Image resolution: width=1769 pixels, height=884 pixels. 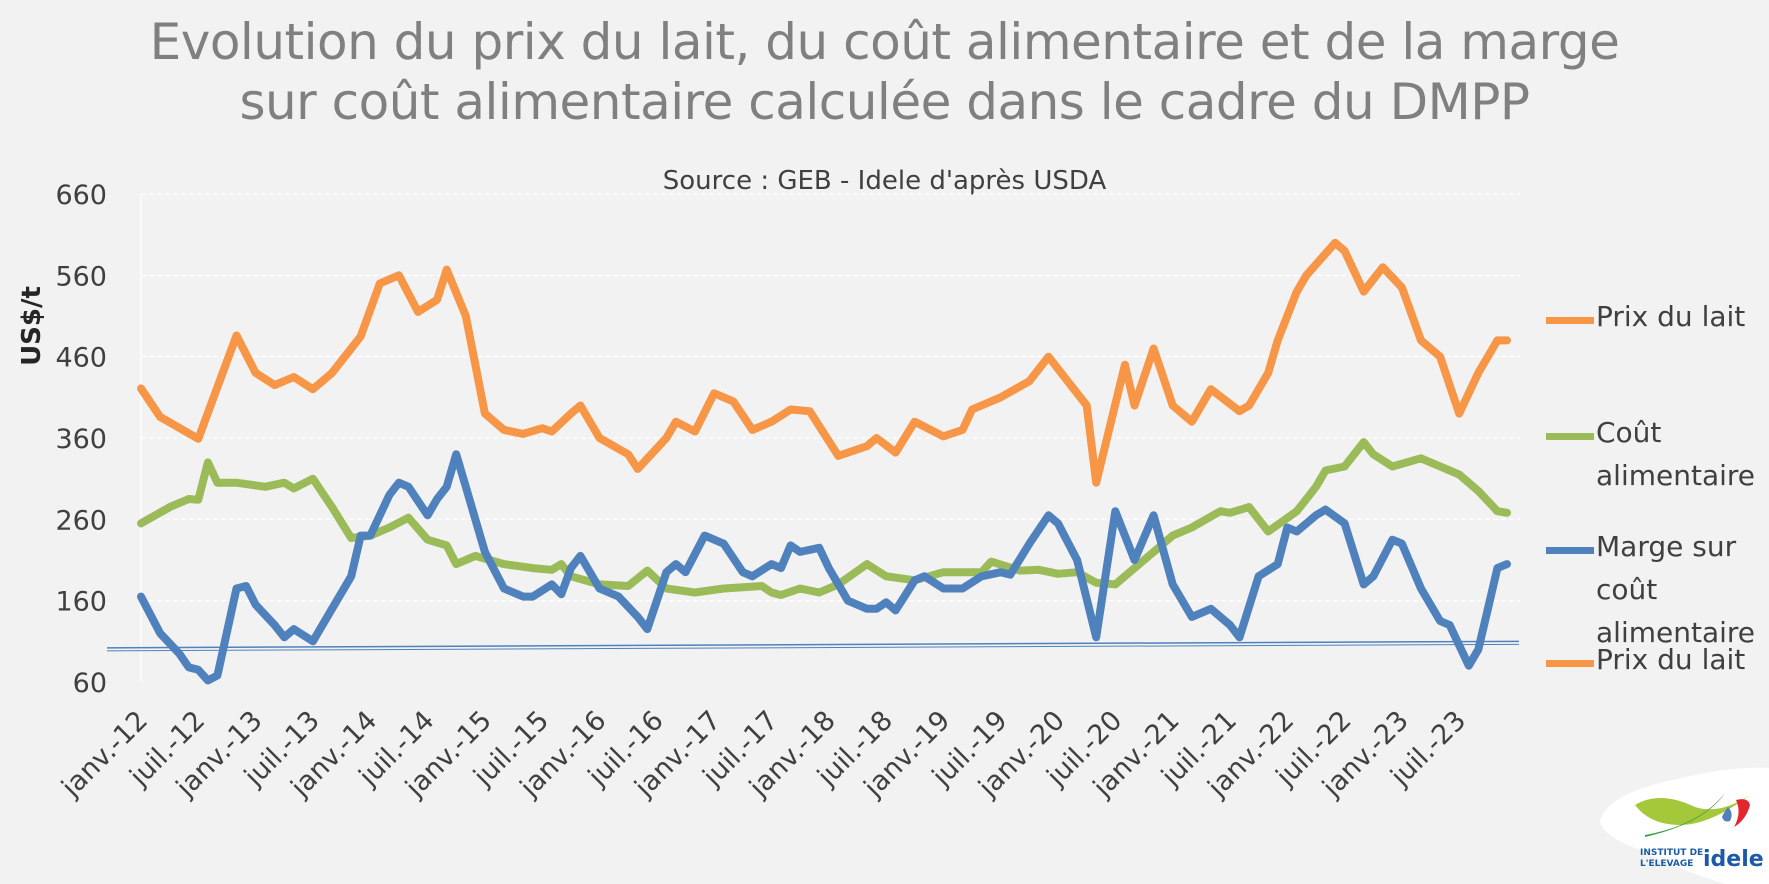 I want to click on legend-item-cout-alimentaire: Coût alimentaire, so click(x=1656, y=456).